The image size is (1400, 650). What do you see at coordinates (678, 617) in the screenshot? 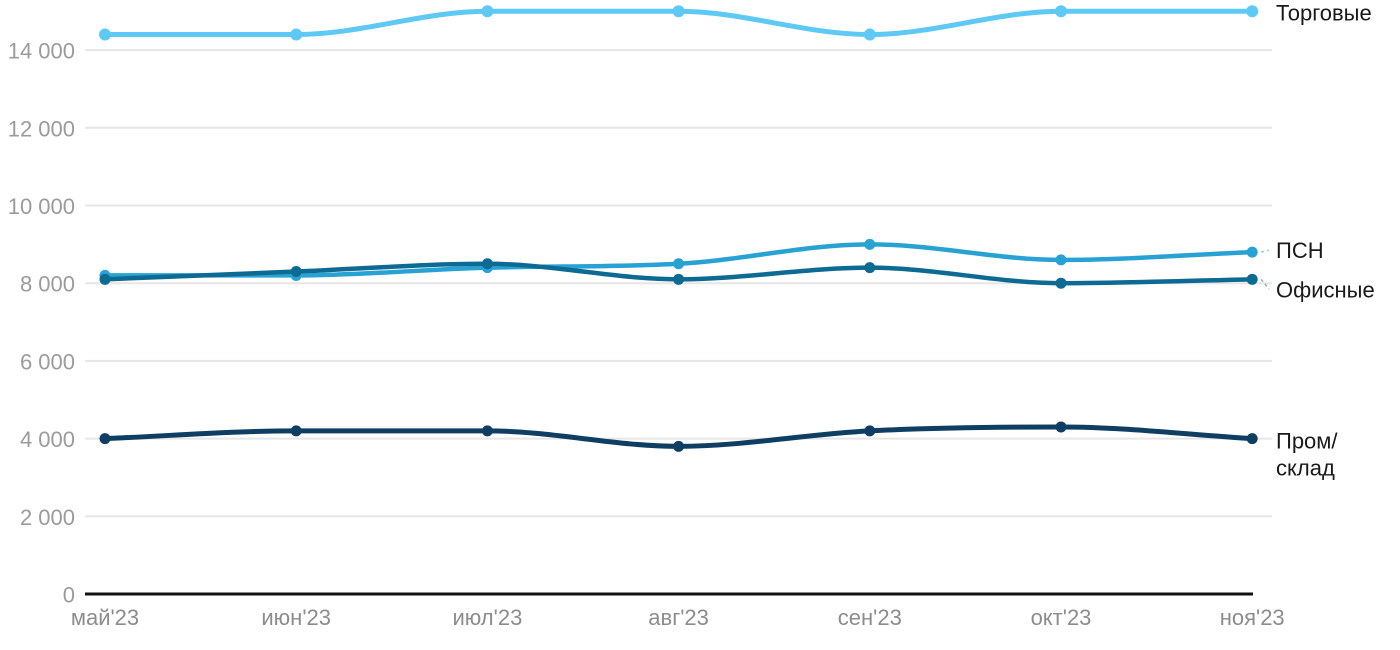
I see `x-tick-label: авг'23` at bounding box center [678, 617].